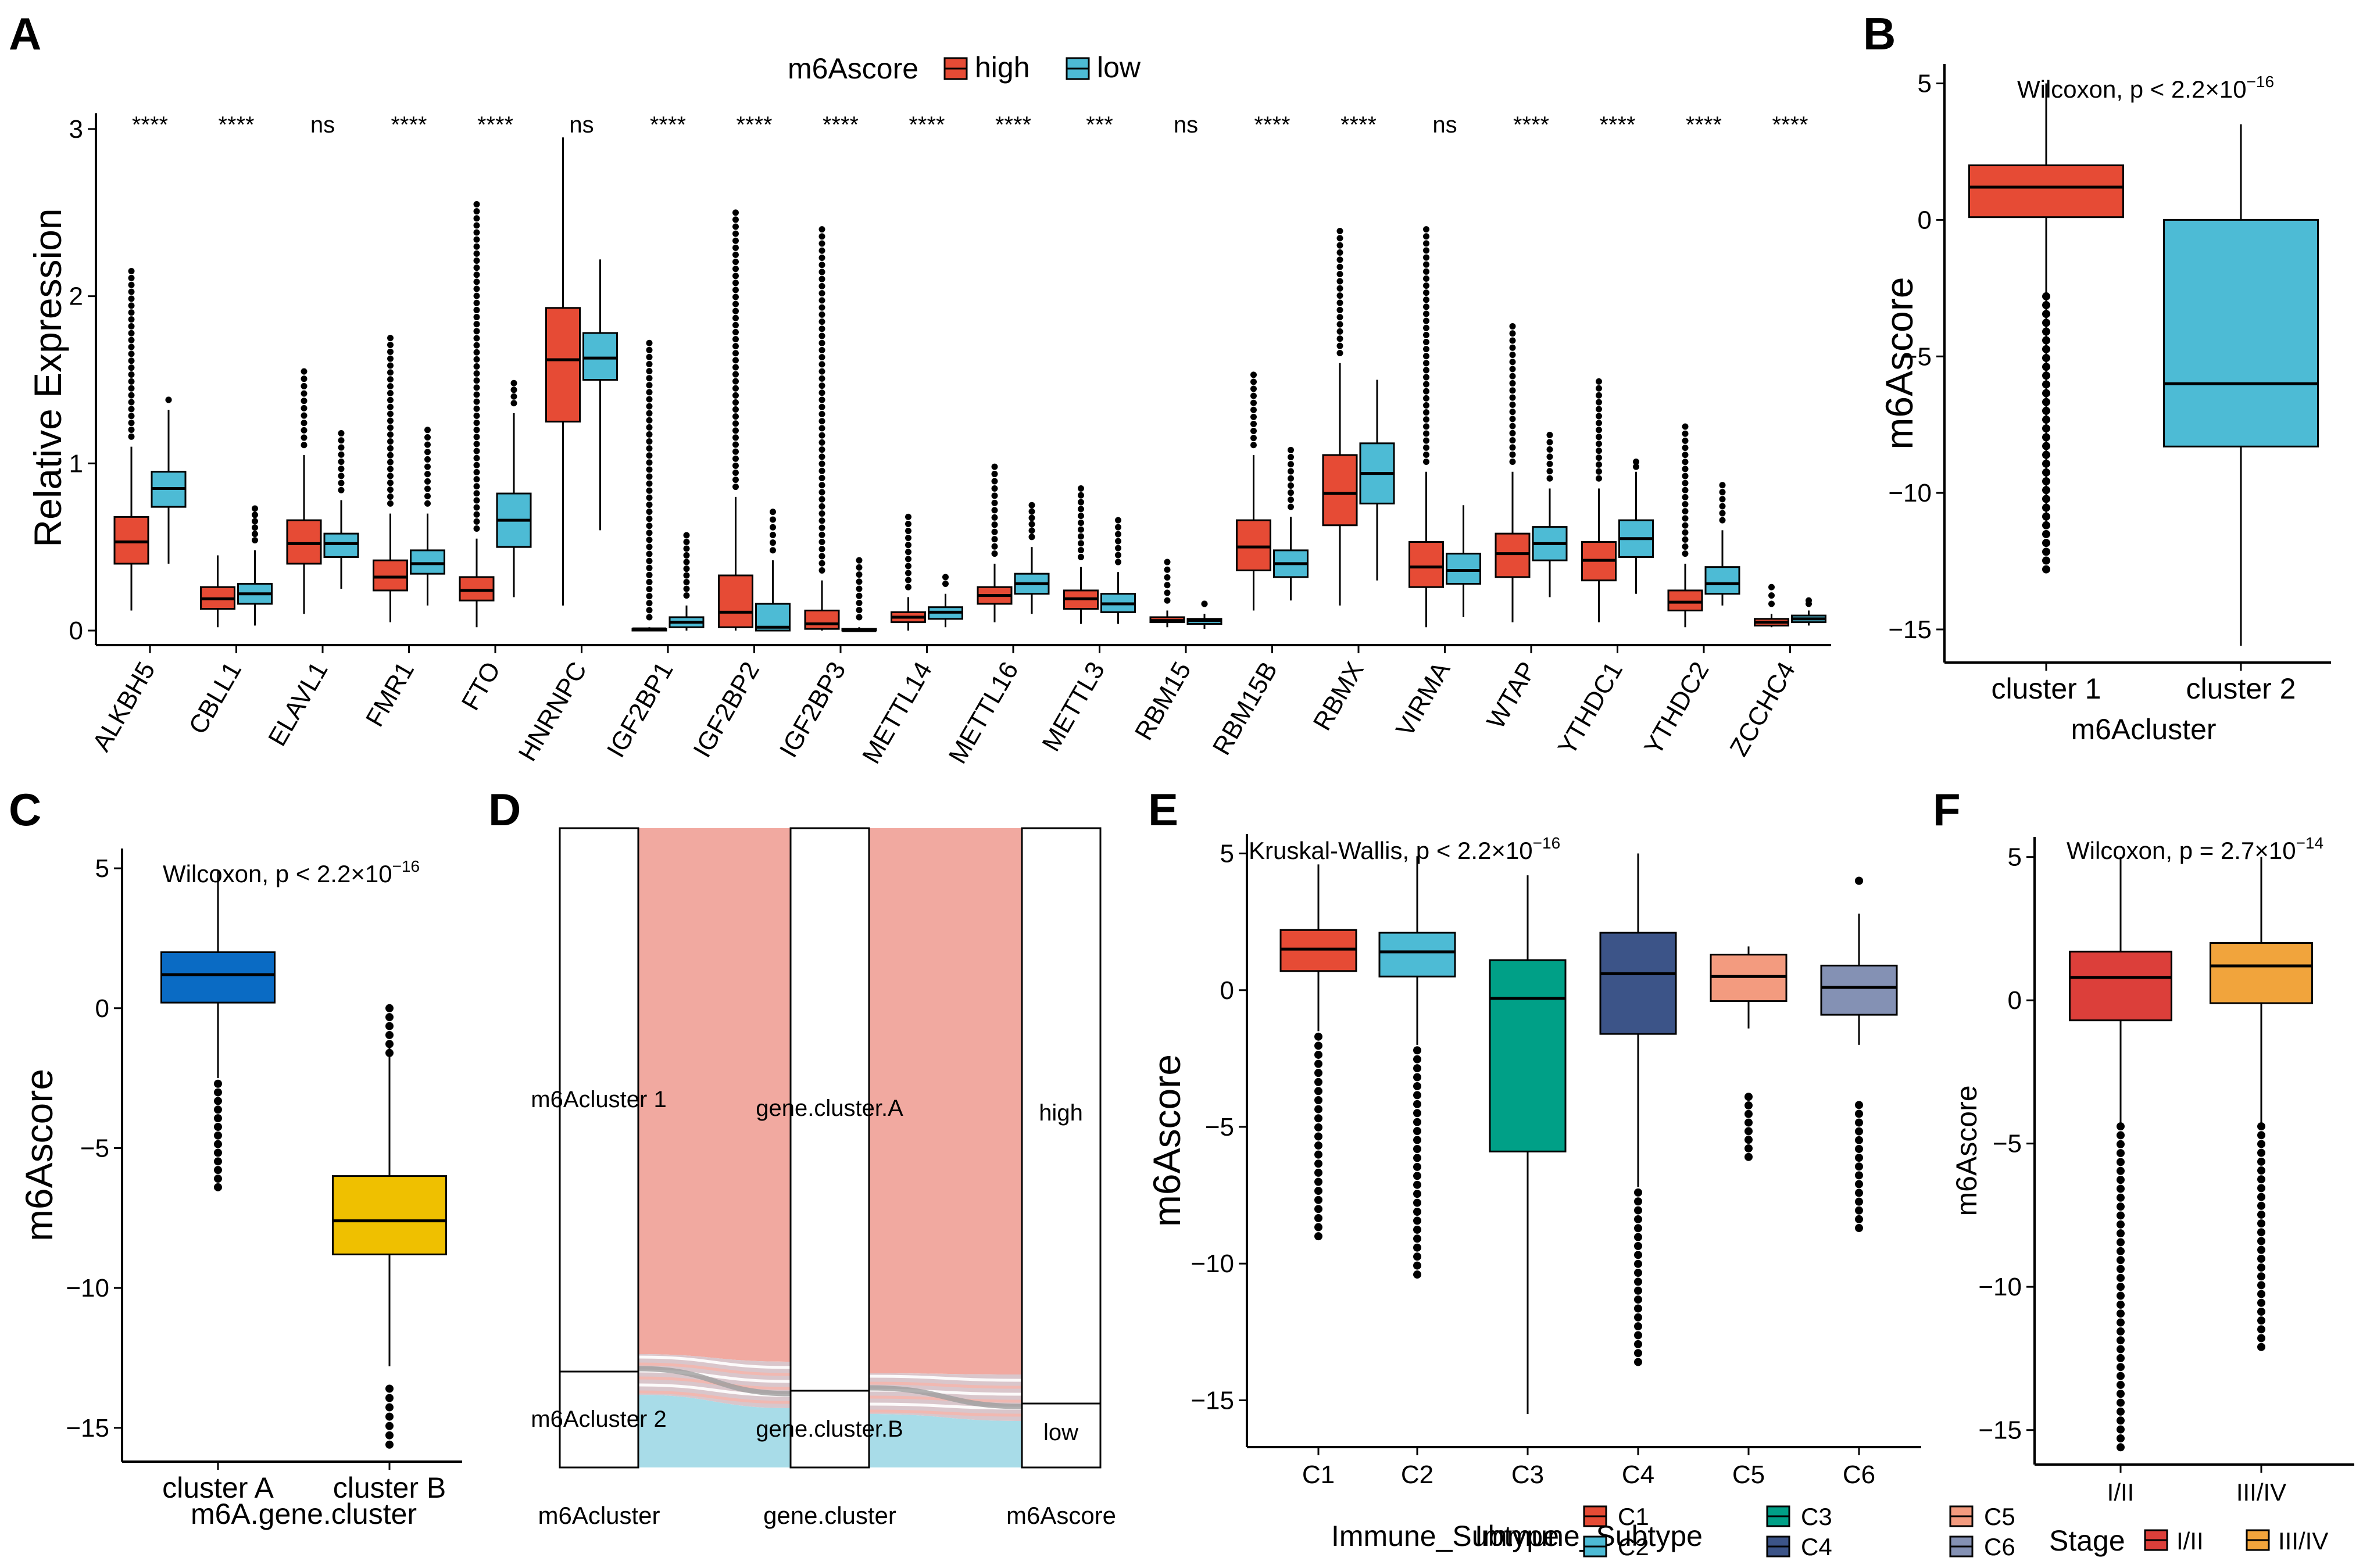 The image size is (2363, 1568). What do you see at coordinates (124, 707) in the screenshot?
I see `x-tick-label: ALKBH5` at bounding box center [124, 707].